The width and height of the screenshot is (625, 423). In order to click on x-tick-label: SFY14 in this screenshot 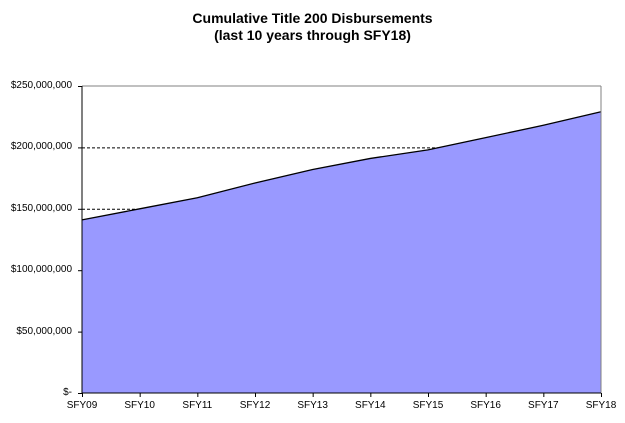, I will do `click(370, 405)`.